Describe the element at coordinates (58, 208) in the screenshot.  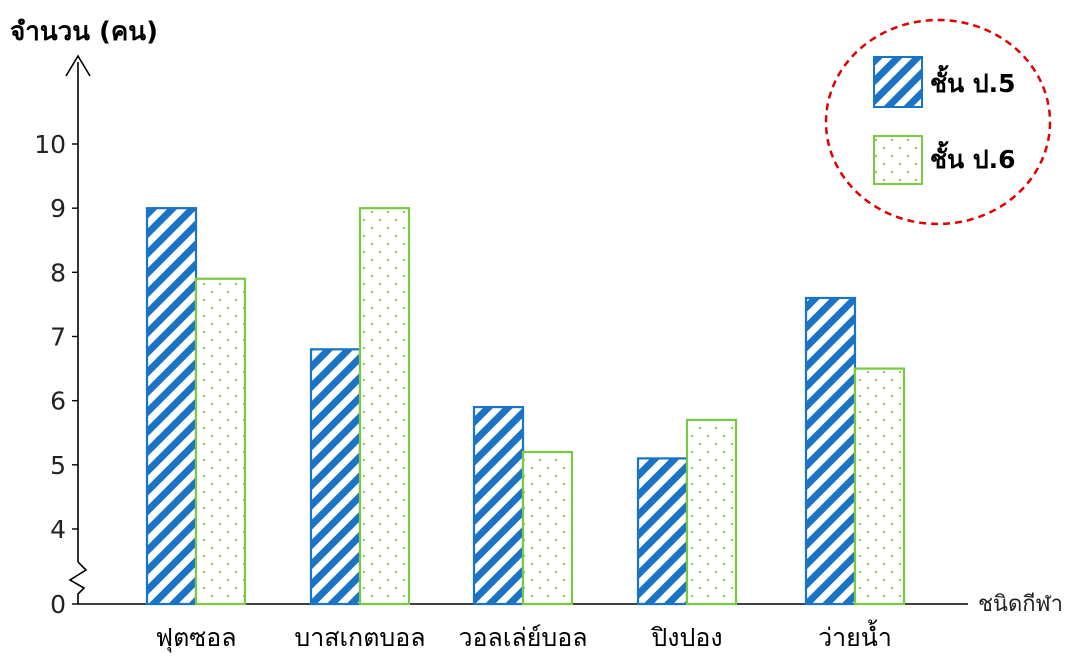
I see `y-tick-label: 9` at that location.